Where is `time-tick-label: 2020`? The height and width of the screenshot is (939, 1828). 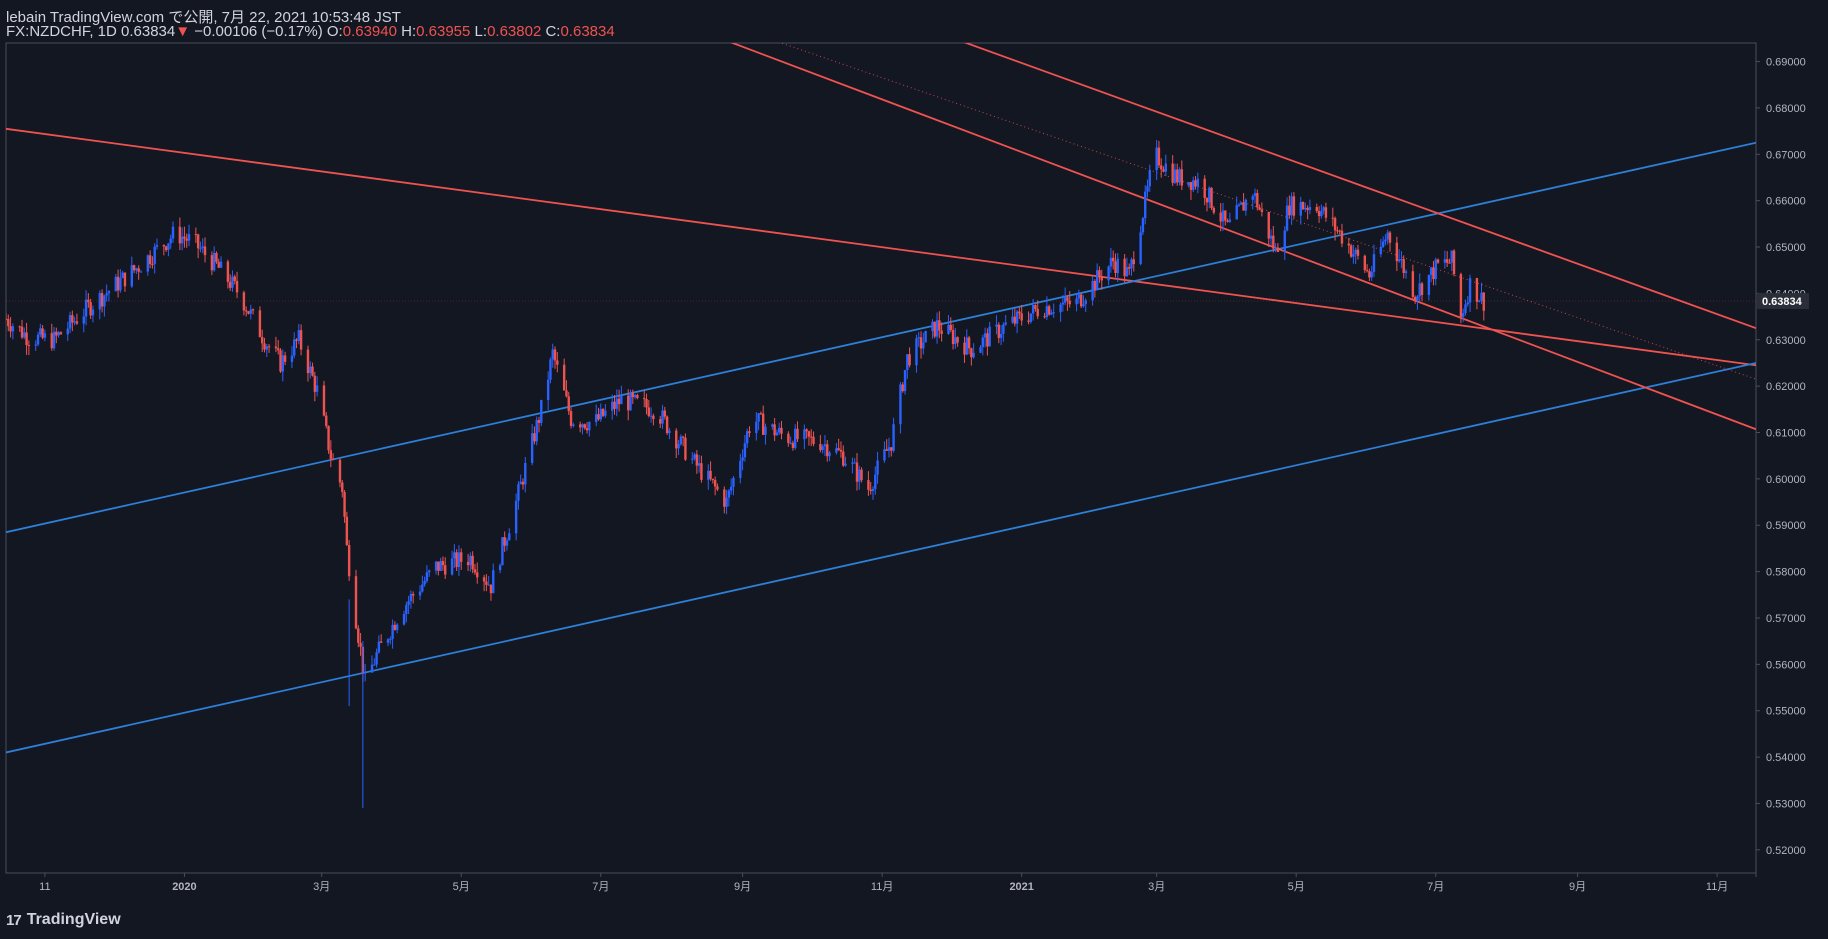 time-tick-label: 2020 is located at coordinates (184, 887).